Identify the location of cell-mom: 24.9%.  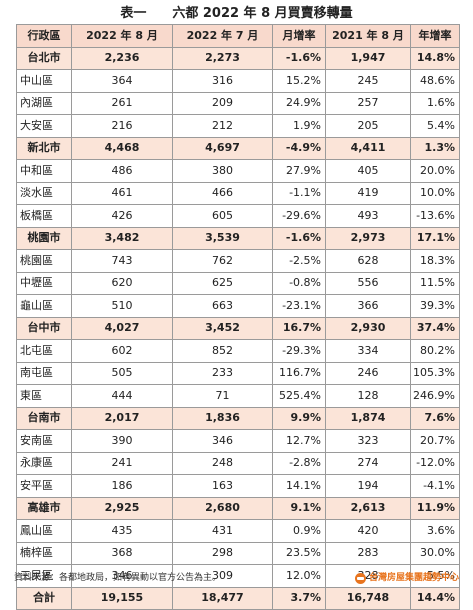
(299, 103).